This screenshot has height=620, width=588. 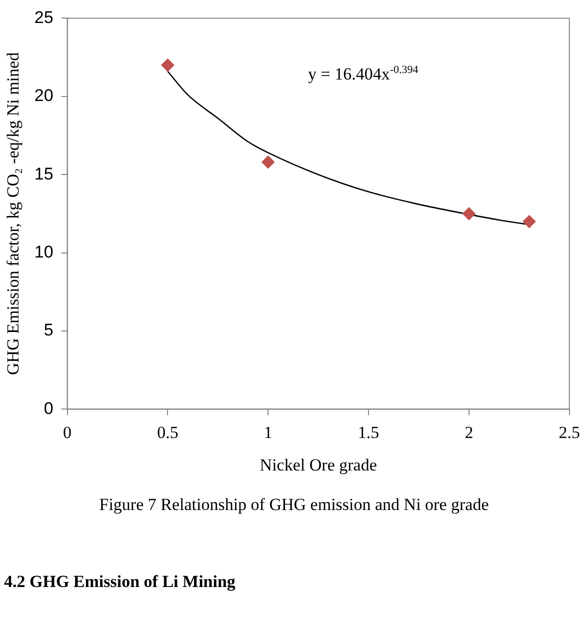 What do you see at coordinates (469, 432) in the screenshot?
I see `x-tick-label: 2` at bounding box center [469, 432].